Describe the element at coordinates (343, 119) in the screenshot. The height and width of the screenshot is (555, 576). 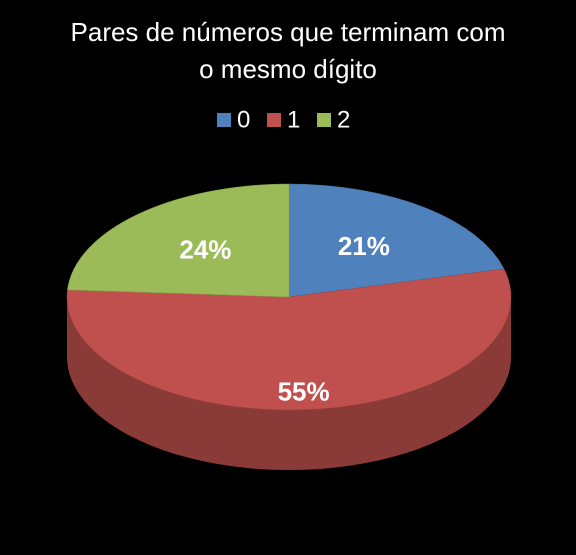
I see `legend-label: 2` at that location.